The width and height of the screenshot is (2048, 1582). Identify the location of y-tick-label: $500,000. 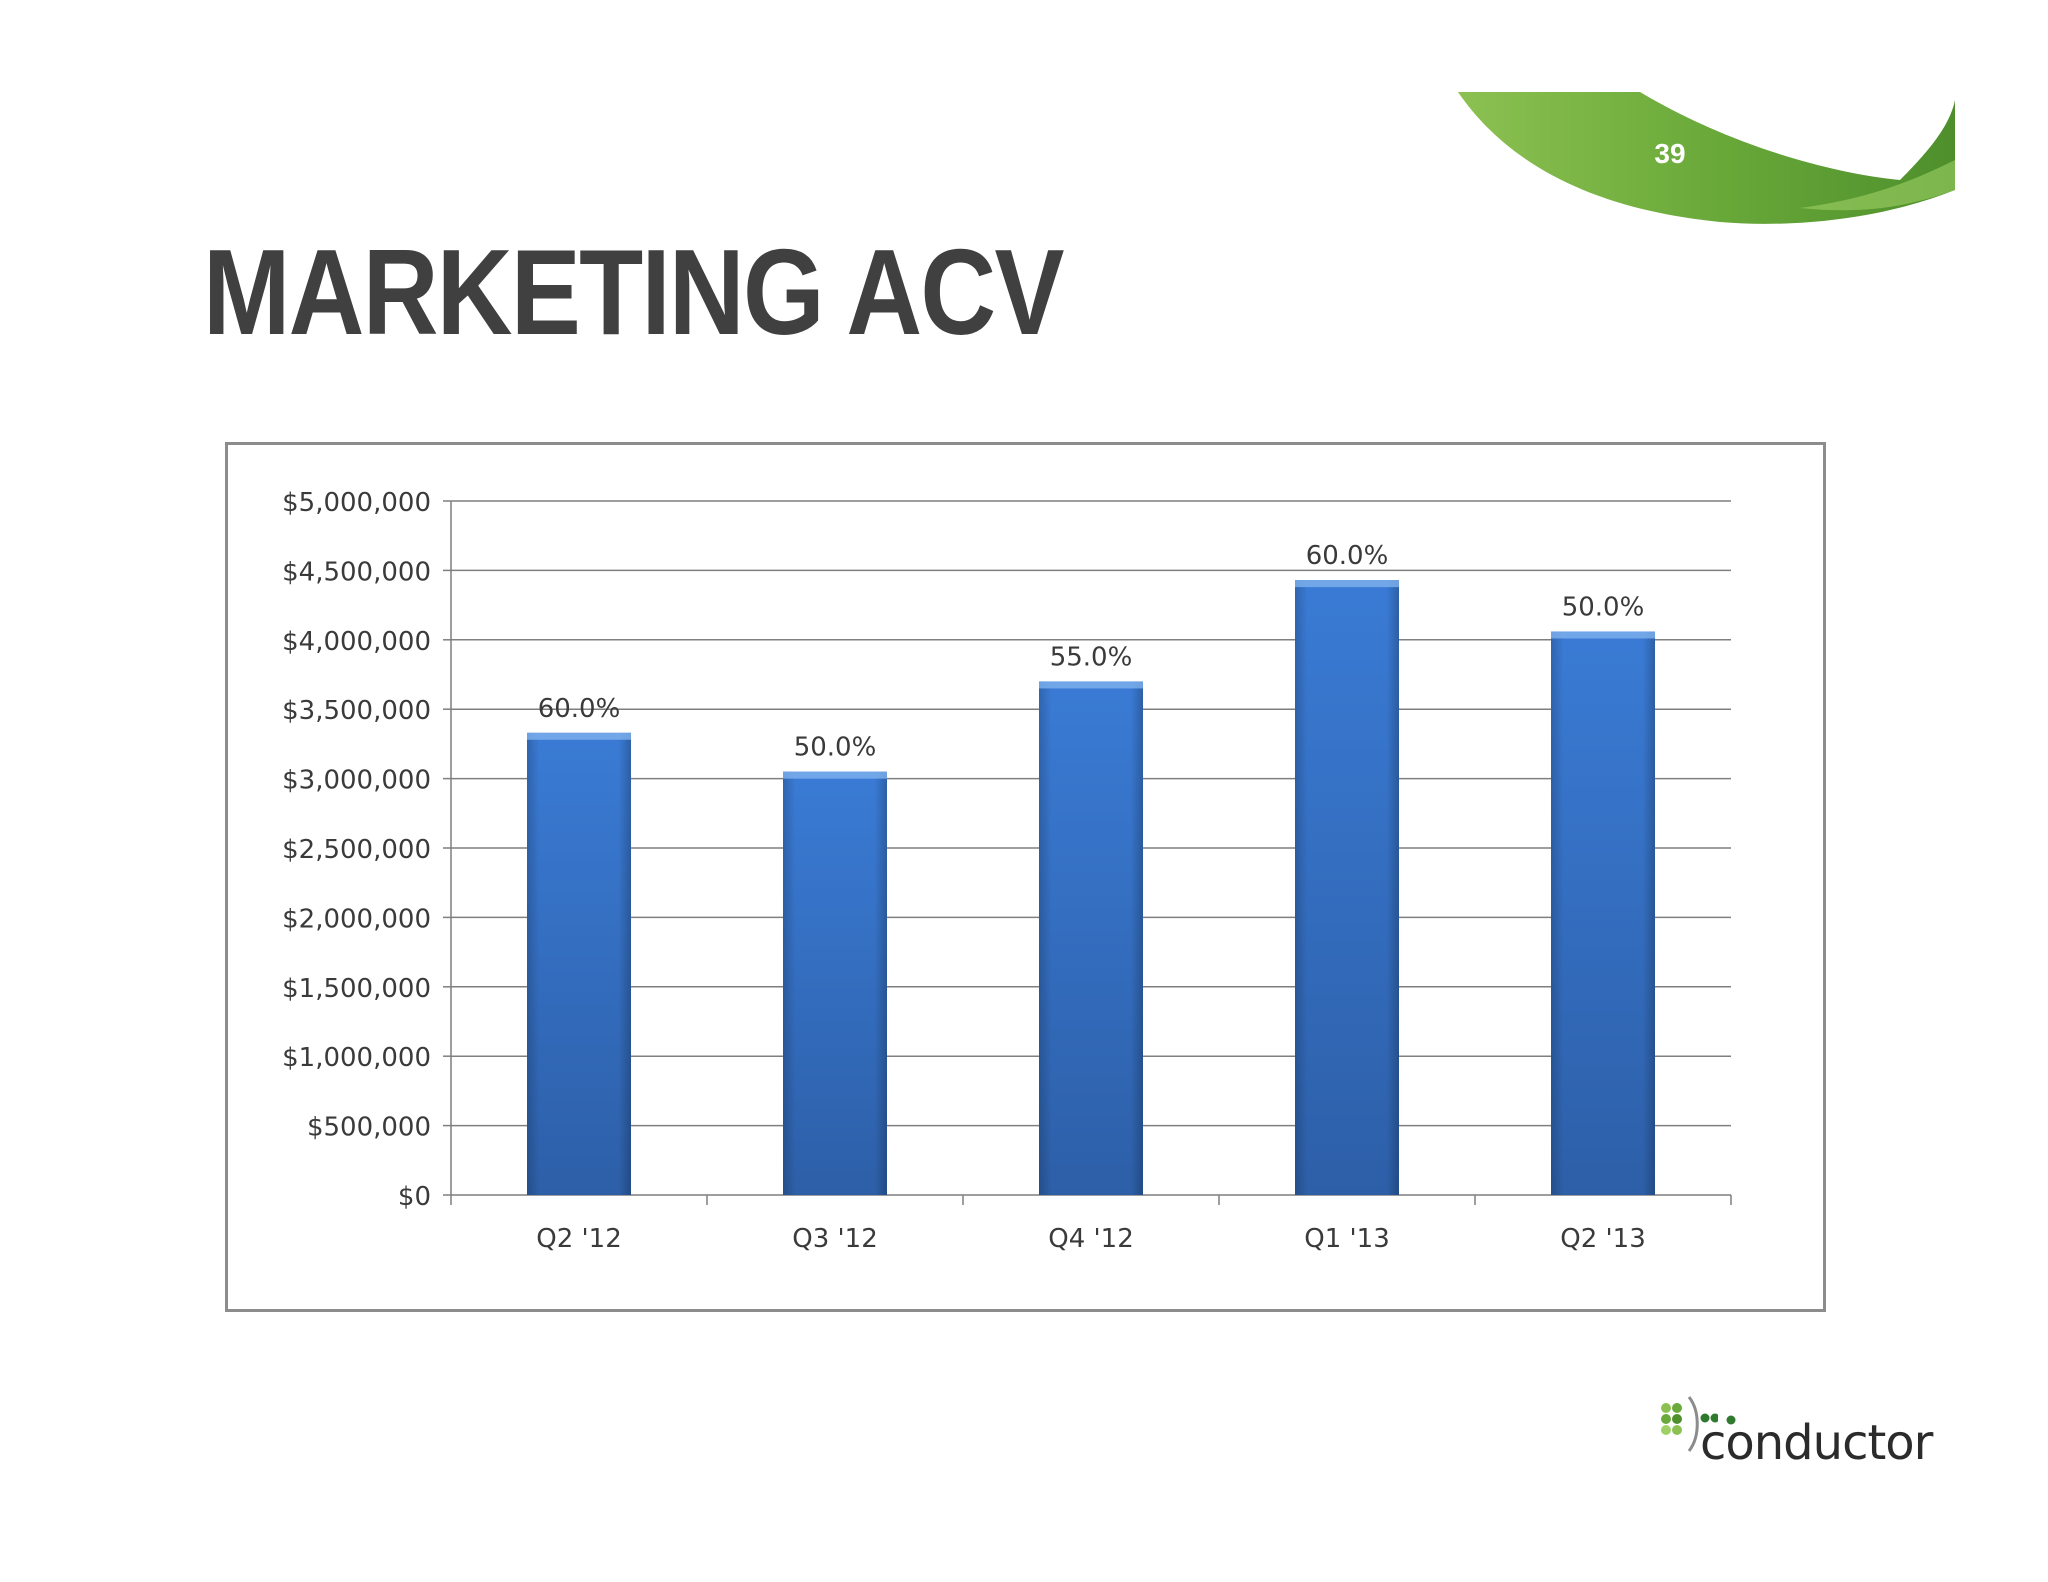
(369, 1128).